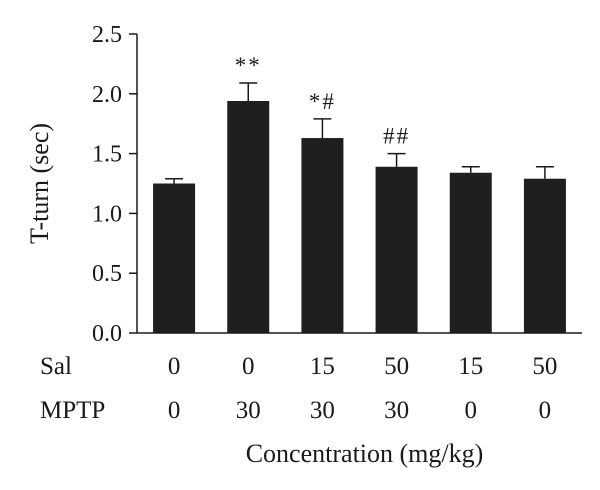 This screenshot has width=600, height=490. What do you see at coordinates (107, 334) in the screenshot?
I see `y-tick-label: 0.0` at bounding box center [107, 334].